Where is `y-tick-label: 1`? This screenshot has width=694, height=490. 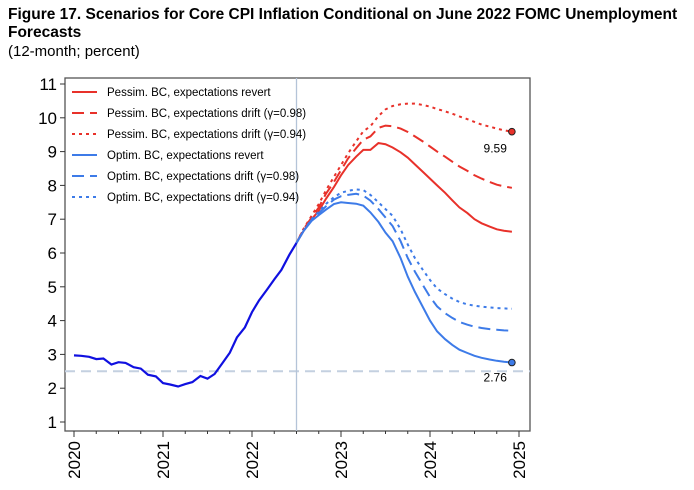 y-tick-label: 1 is located at coordinates (52, 422).